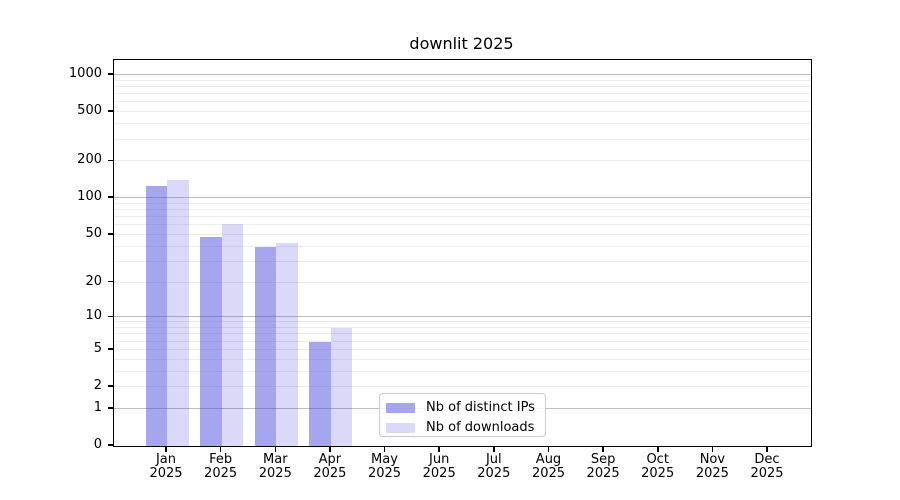 This screenshot has height=500, width=900. I want to click on legend-label-distinct-ips: Nb of distinct IPs, so click(480, 407).